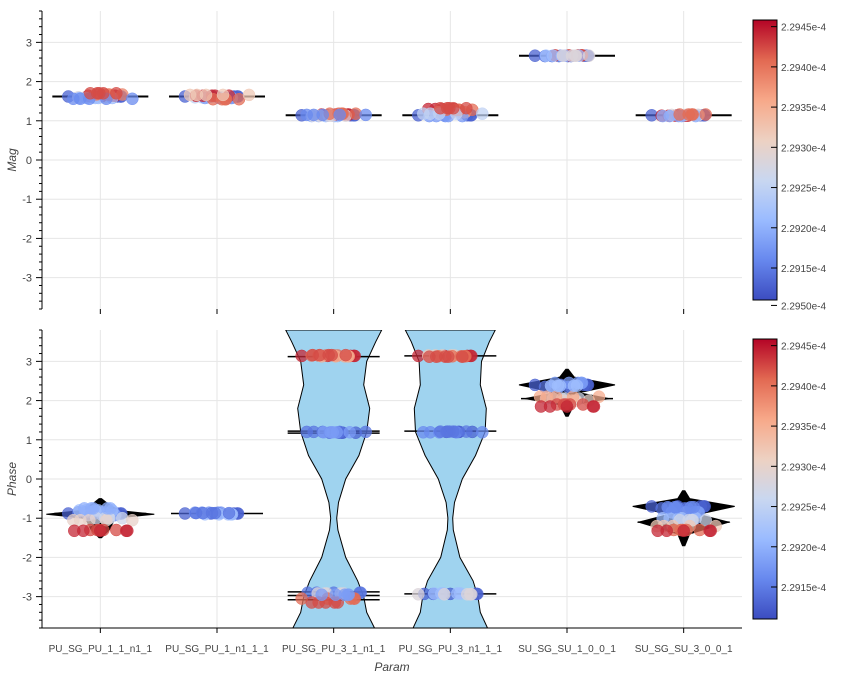  What do you see at coordinates (101, 649) in the screenshot?
I see `x-tick-label: PU_SG_PU_1_1_n1_1` at bounding box center [101, 649].